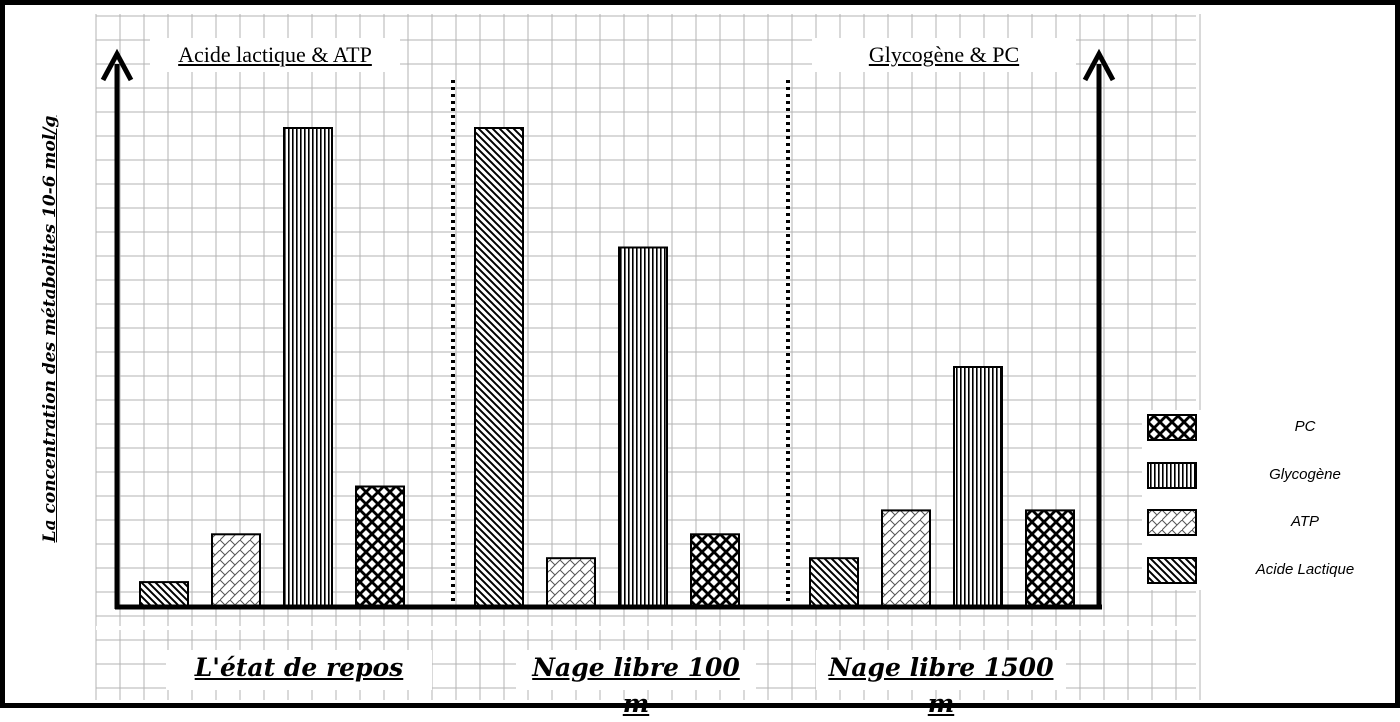 This screenshot has width=1400, height=722. I want to click on category-label-rest: L'état de repos, so click(299, 670).